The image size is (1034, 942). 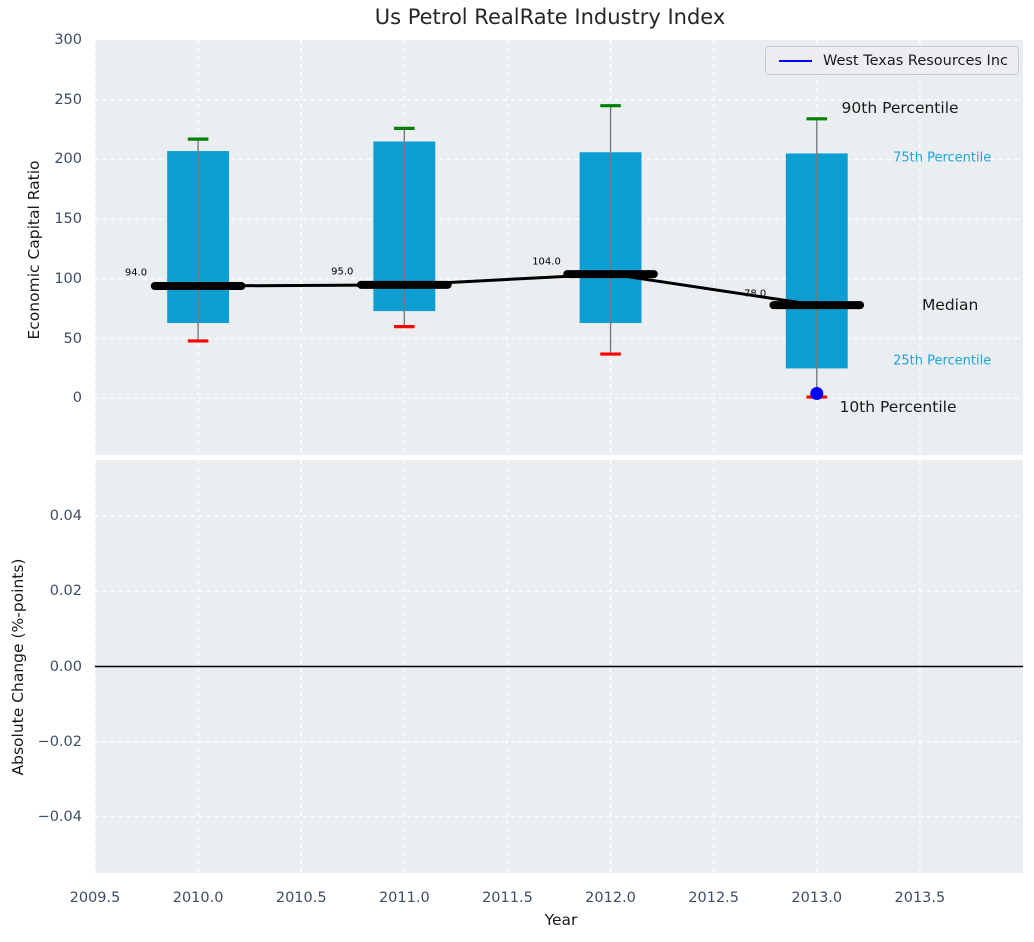 What do you see at coordinates (714, 898) in the screenshot?
I see `x-tick-label: 2012.5` at bounding box center [714, 898].